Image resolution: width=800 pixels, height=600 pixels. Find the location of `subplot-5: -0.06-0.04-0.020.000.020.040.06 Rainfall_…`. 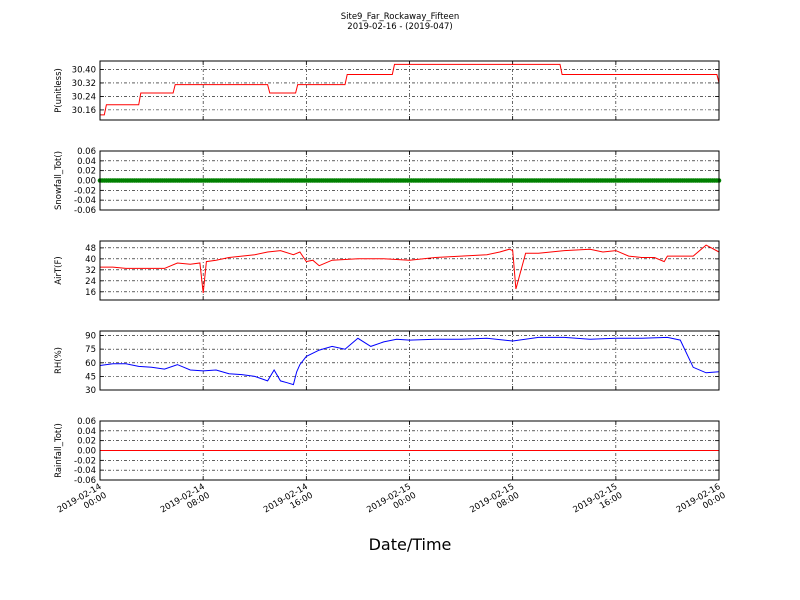

subplot-5: -0.06-0.04-0.020.000.020.040.06 Rainfall_… is located at coordinates (387, 451).